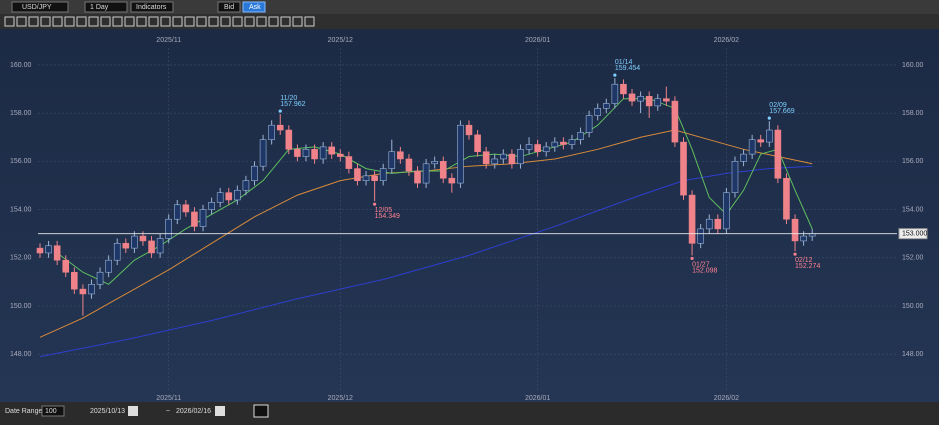  I want to click on to-calendar, so click(220, 411).